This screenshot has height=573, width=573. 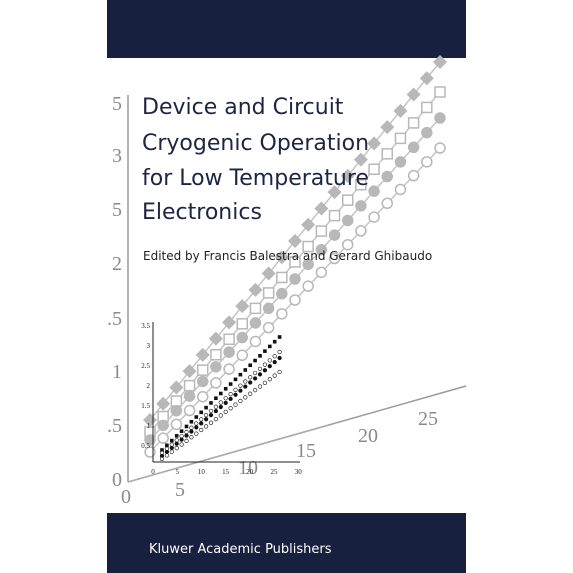 I want to click on top-band, so click(x=286, y=29).